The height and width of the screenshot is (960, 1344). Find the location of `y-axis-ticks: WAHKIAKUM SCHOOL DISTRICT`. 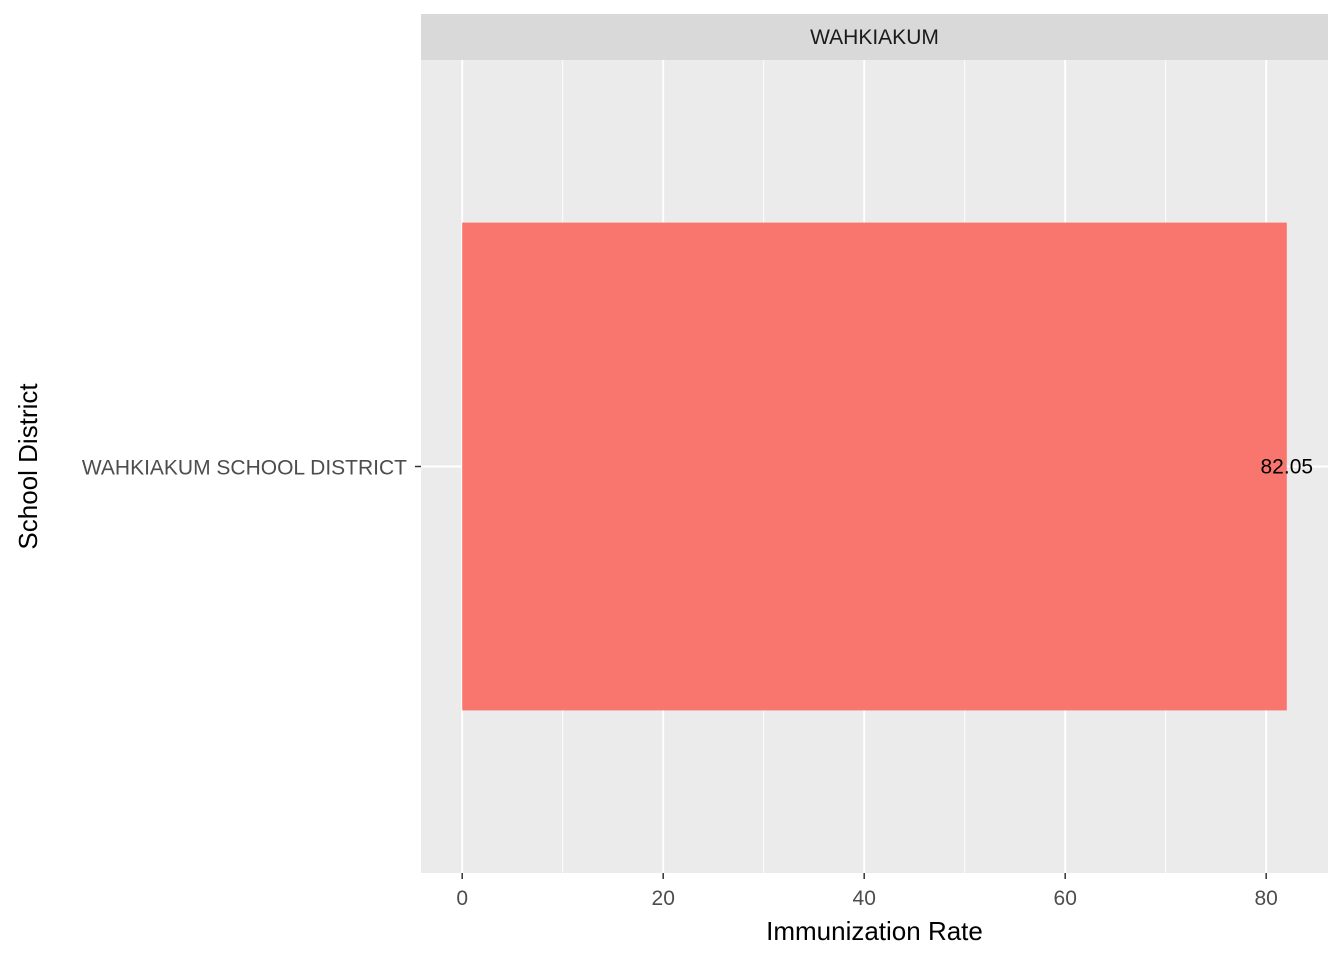

y-axis-ticks: WAHKIAKUM SCHOOL DISTRICT is located at coordinates (251, 468).